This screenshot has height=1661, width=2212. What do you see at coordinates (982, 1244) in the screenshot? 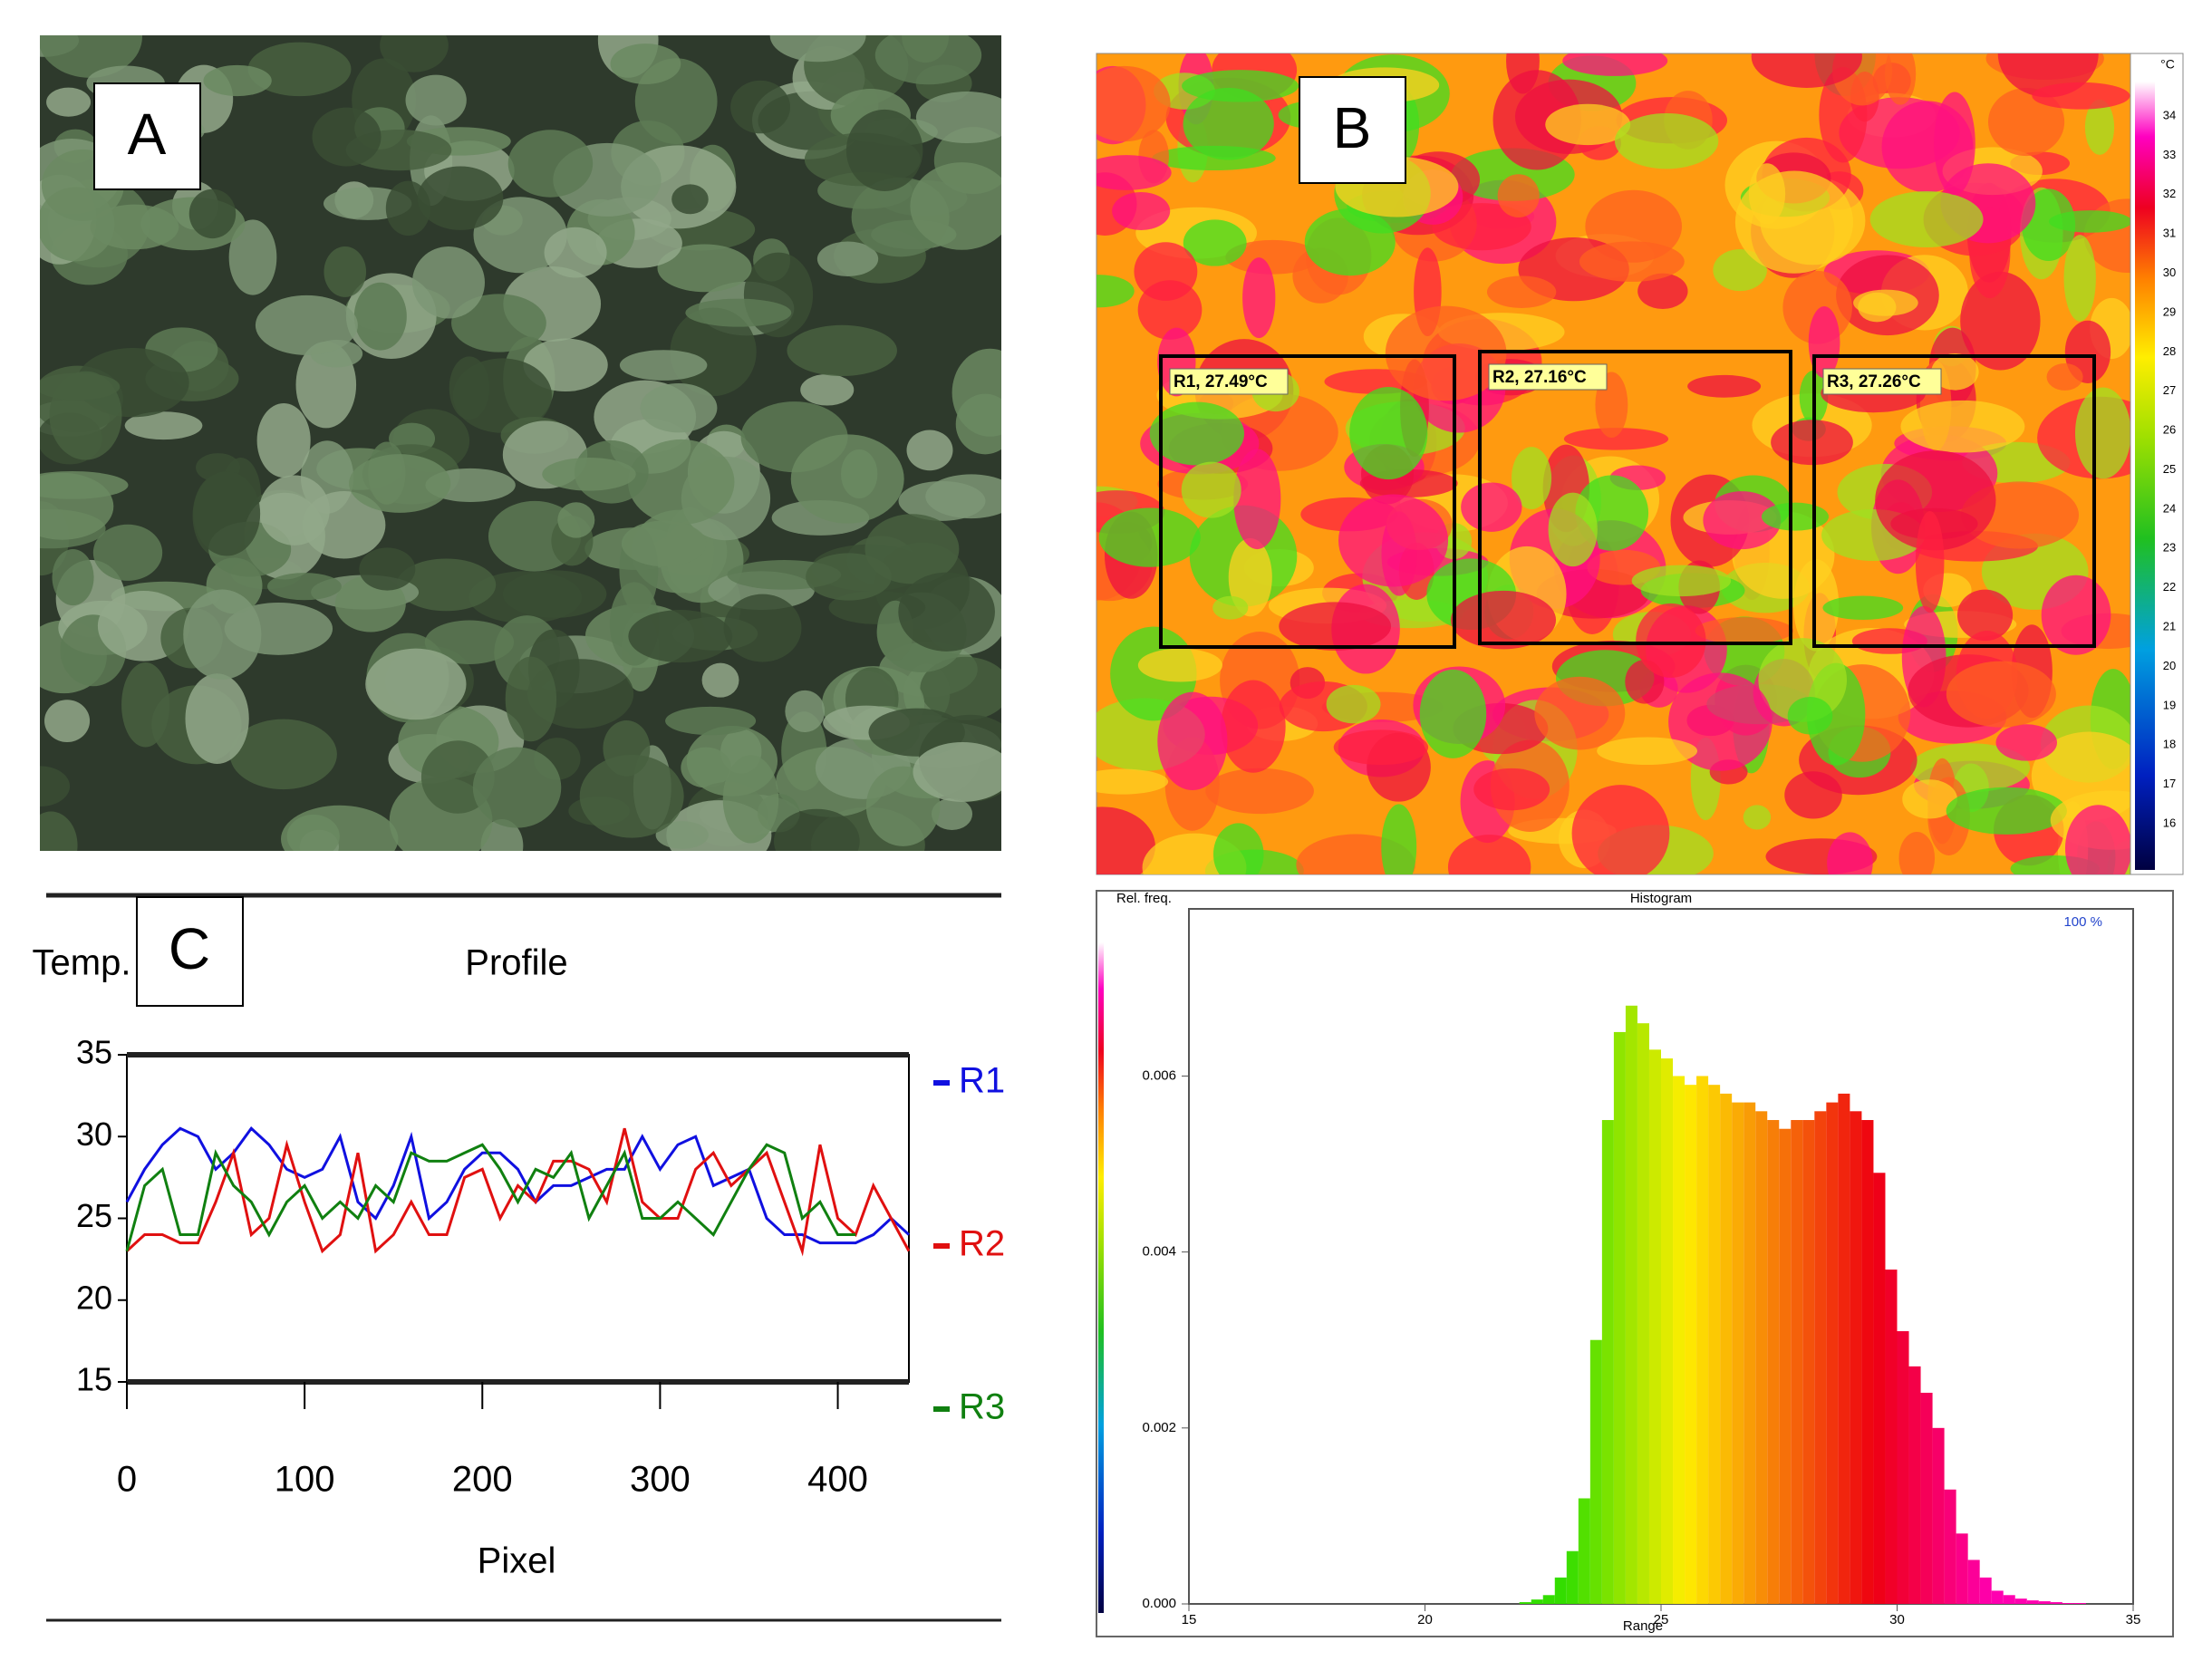
I see `legend-label: R2` at bounding box center [982, 1244].